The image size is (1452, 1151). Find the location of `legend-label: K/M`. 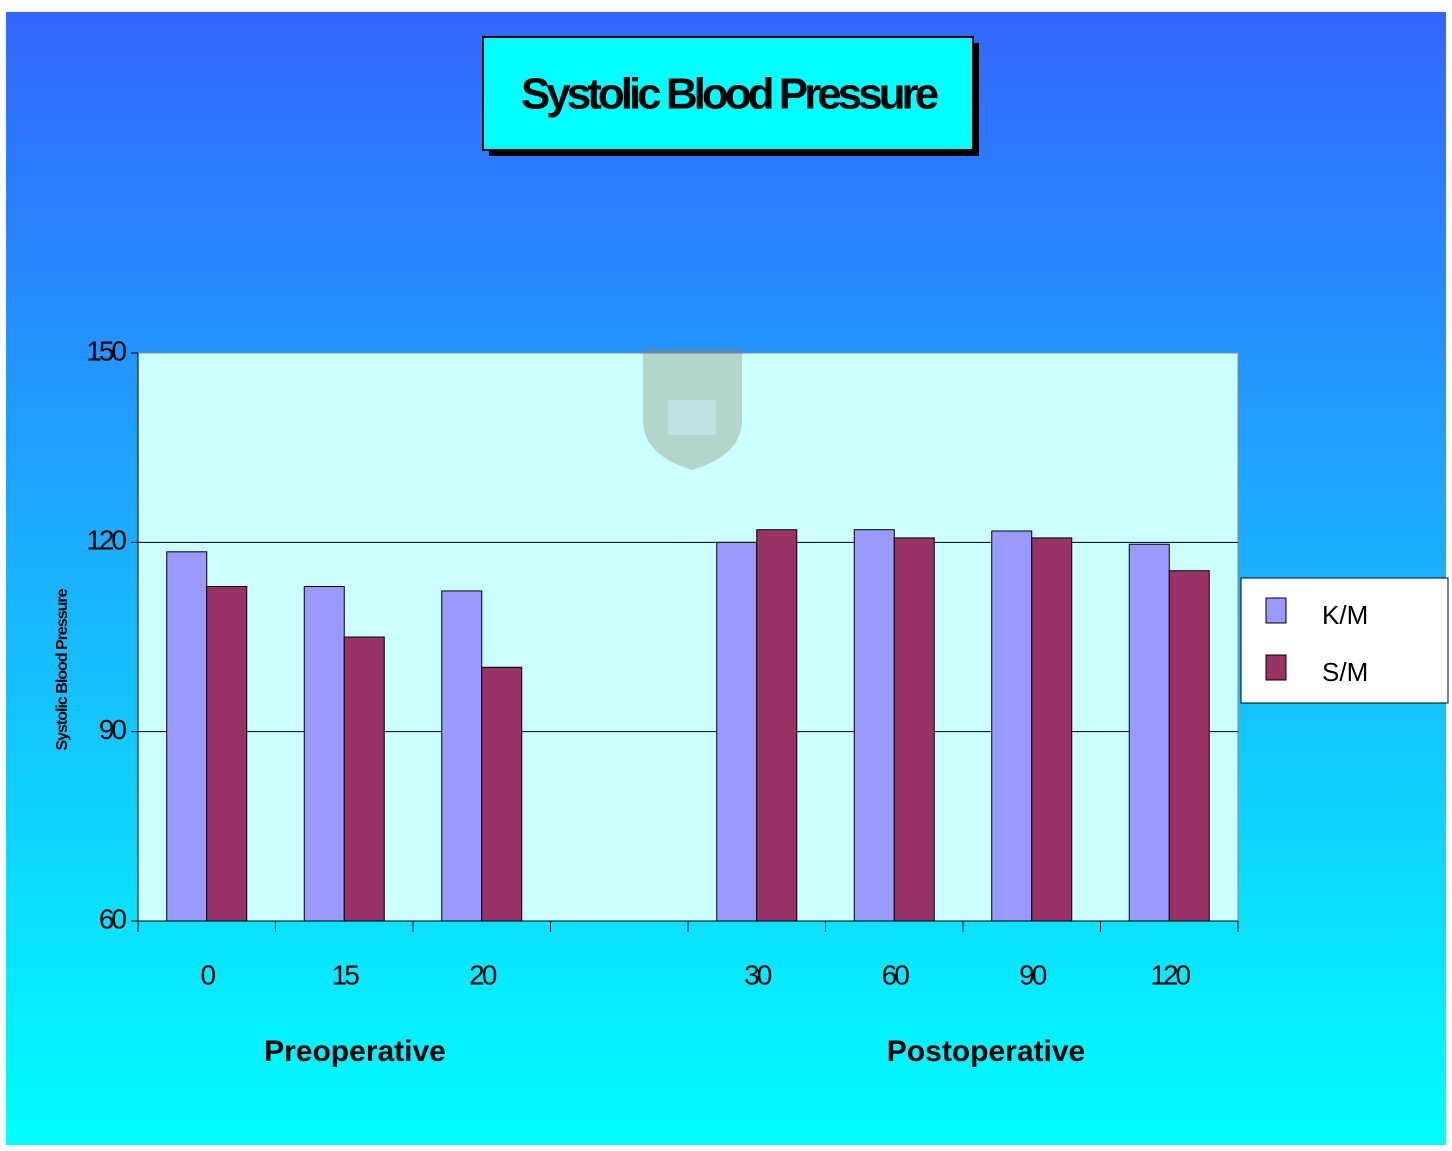

legend-label: K/M is located at coordinates (1345, 615).